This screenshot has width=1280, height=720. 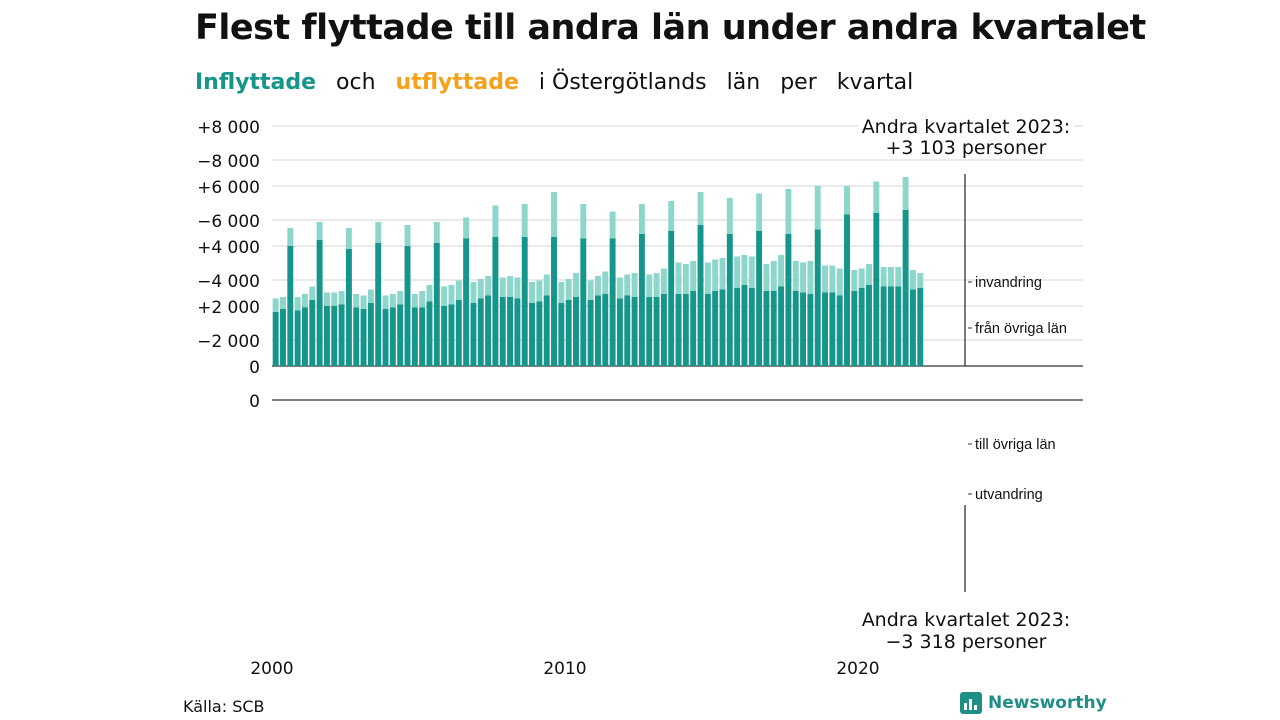 What do you see at coordinates (966, 642) in the screenshot?
I see `annotation-bottom: −3 318 personer` at bounding box center [966, 642].